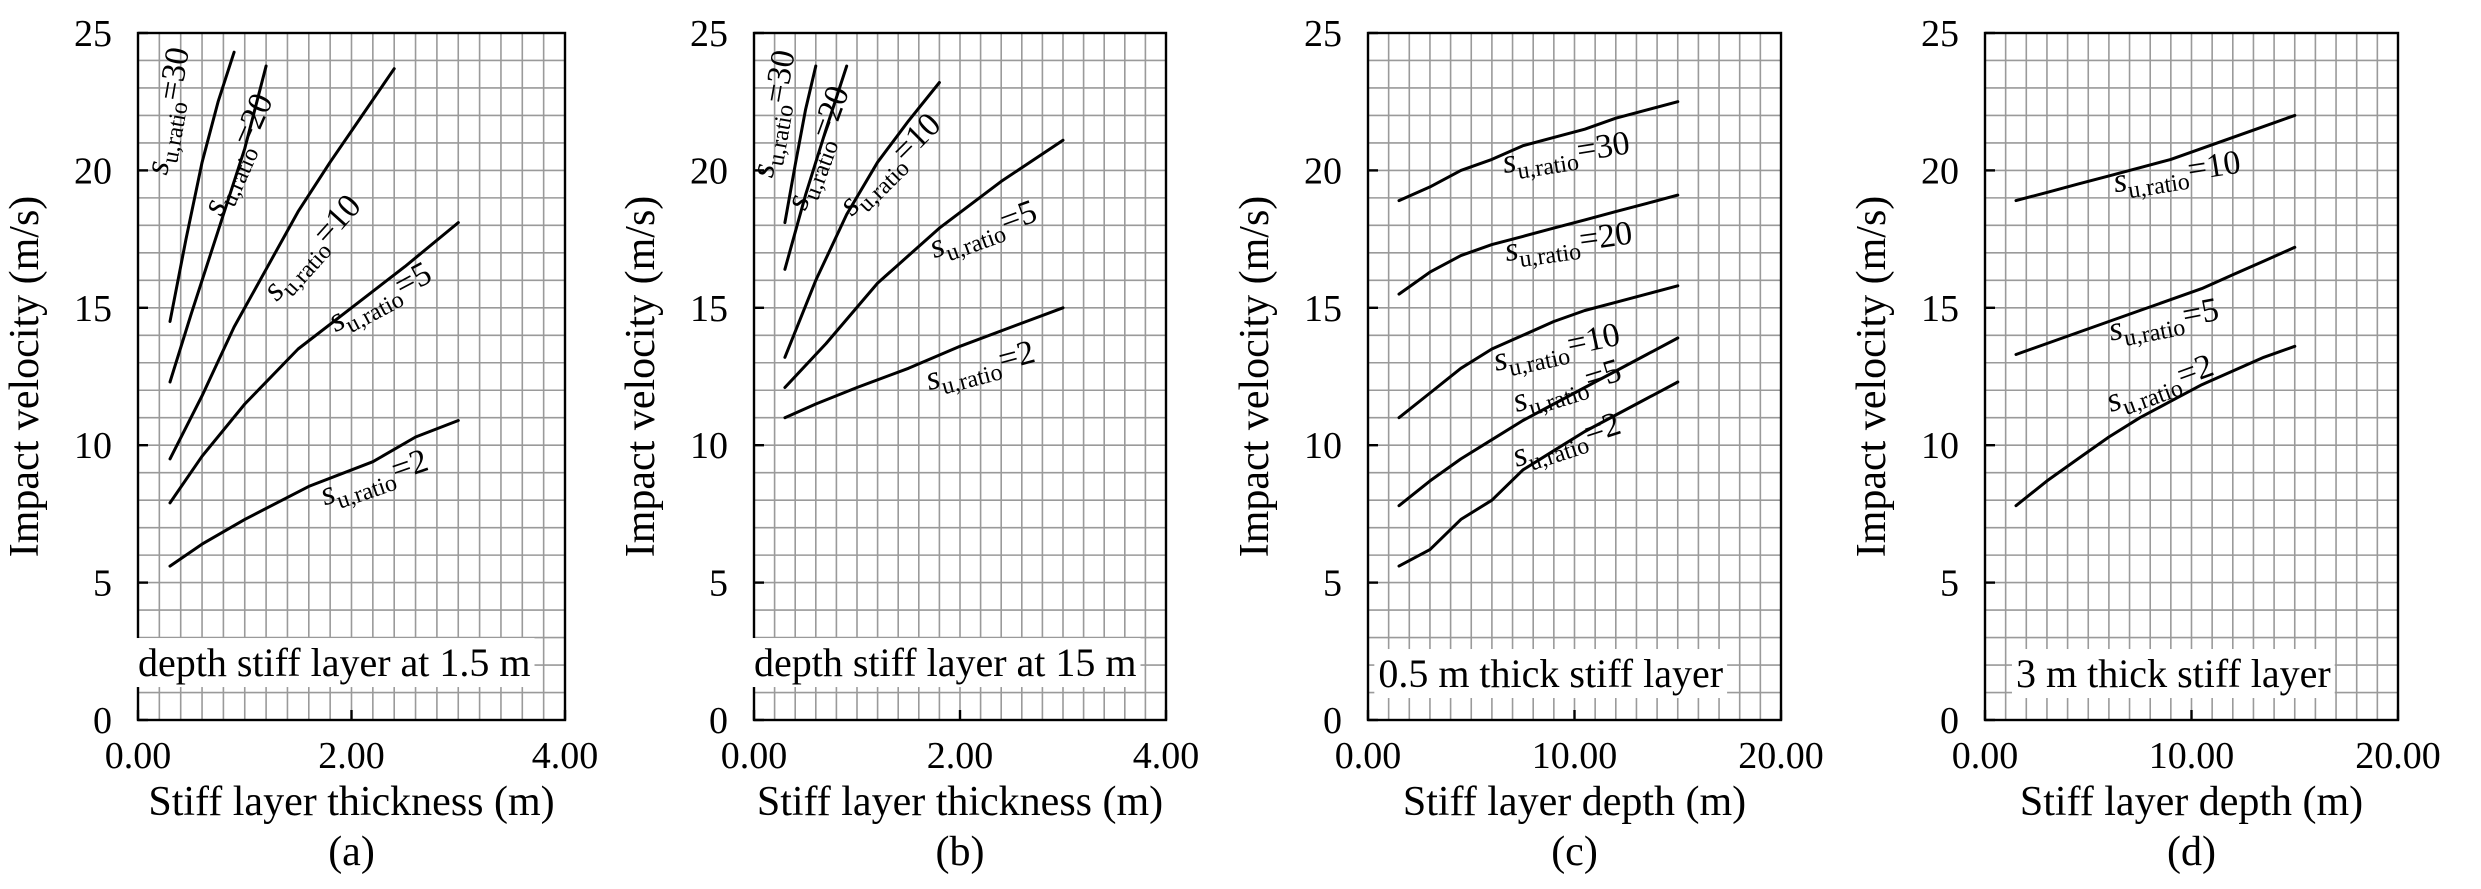 Image resolution: width=2481 pixels, height=889 pixels. I want to click on panel-annotation: depth stiff layer at 1.5 m, so click(334, 662).